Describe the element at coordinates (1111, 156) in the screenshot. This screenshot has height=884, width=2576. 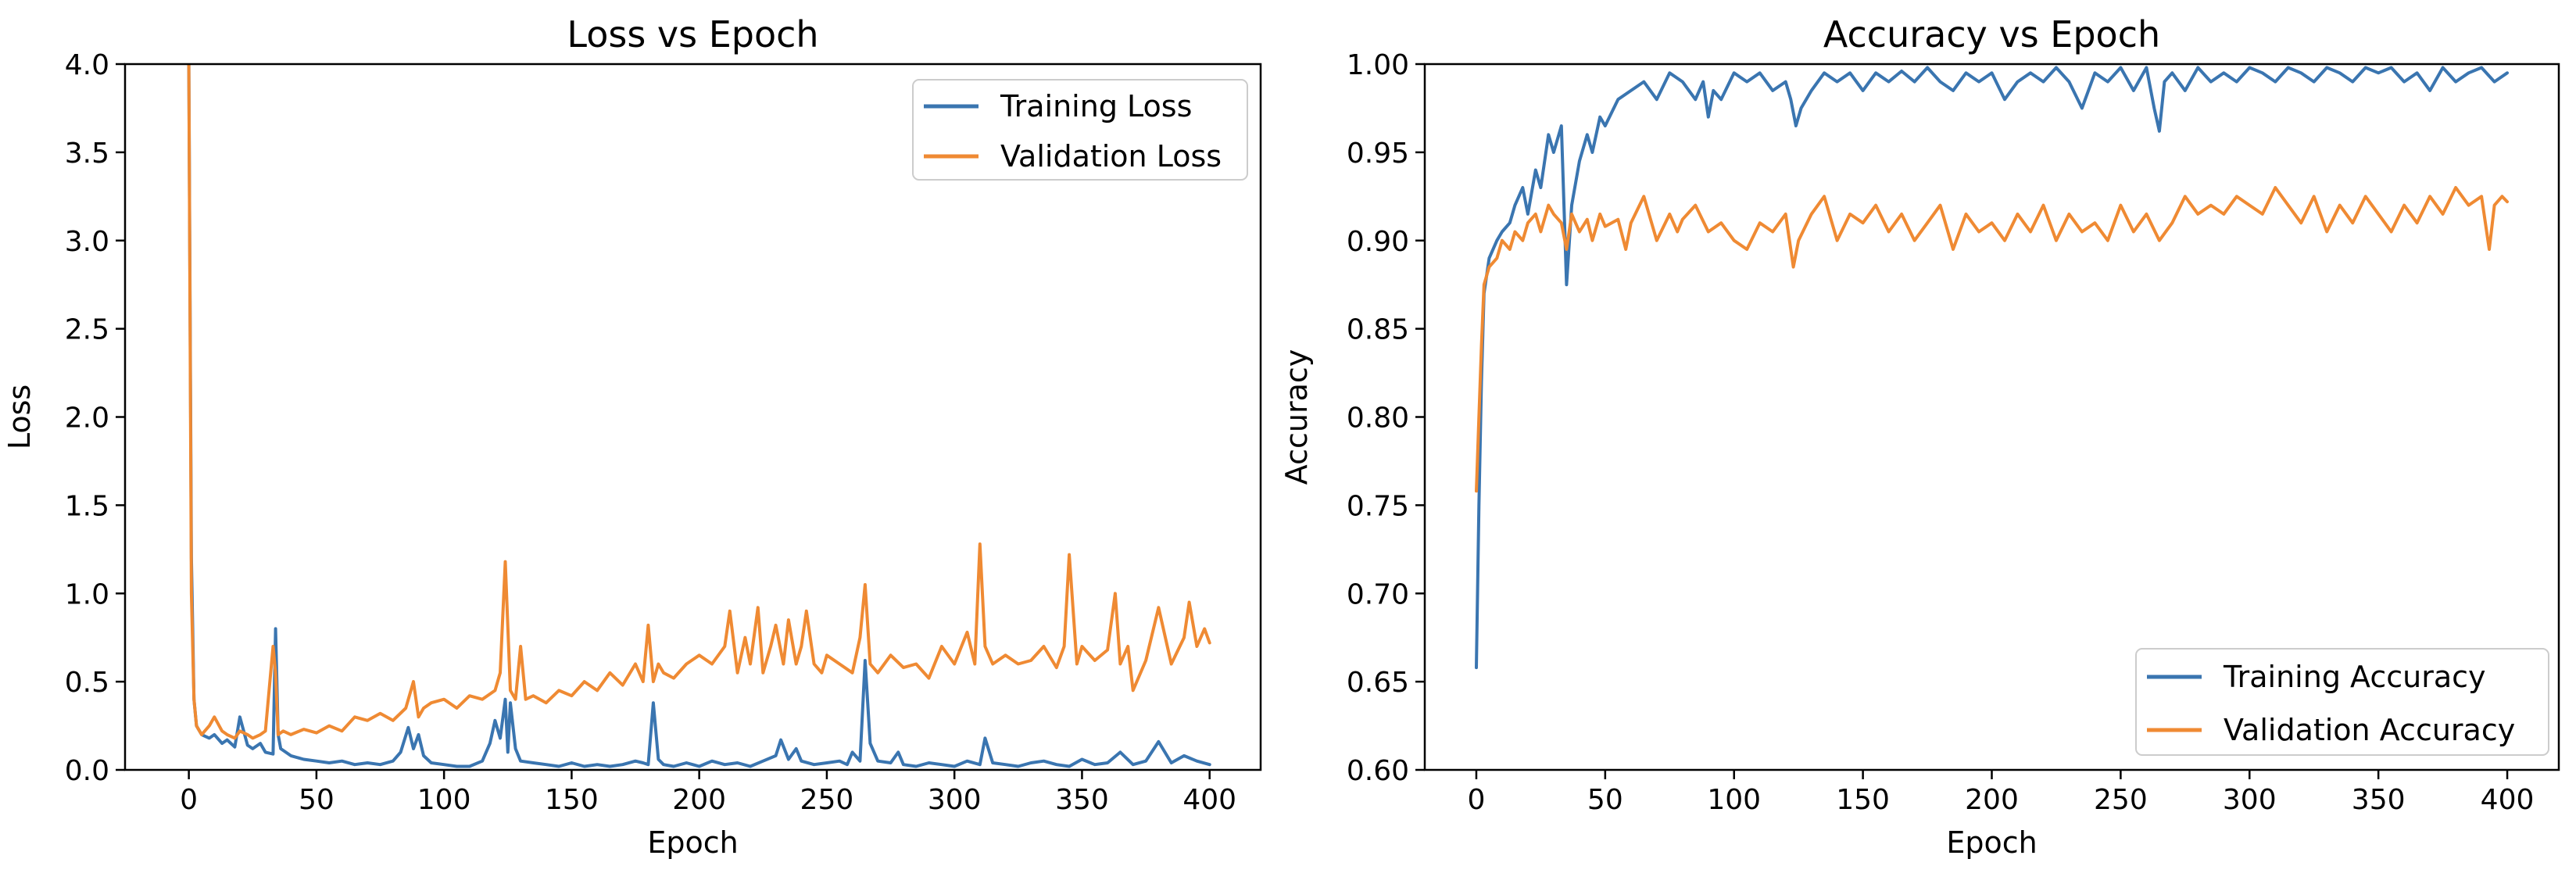
I see `loss-legend-label-validation: Validation Loss` at that location.